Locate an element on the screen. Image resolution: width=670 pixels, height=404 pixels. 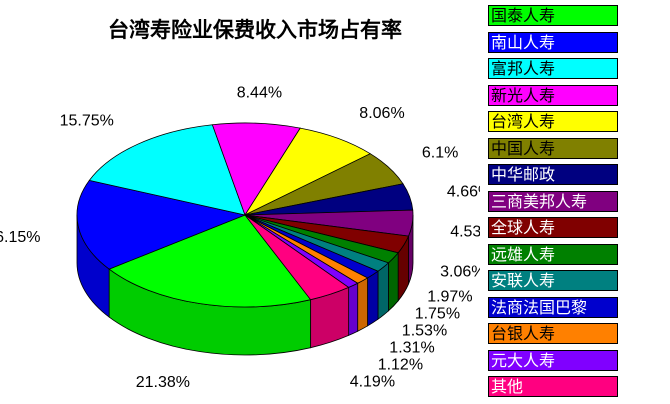
data-label: 15.75% is located at coordinates (87, 120).